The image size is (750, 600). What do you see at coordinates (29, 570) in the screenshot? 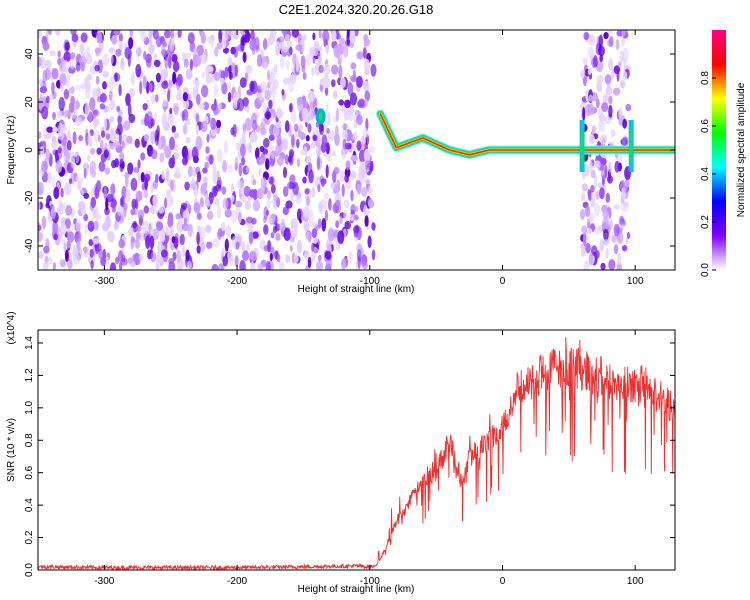
I see `y-tick-label: 0.0` at bounding box center [29, 570].